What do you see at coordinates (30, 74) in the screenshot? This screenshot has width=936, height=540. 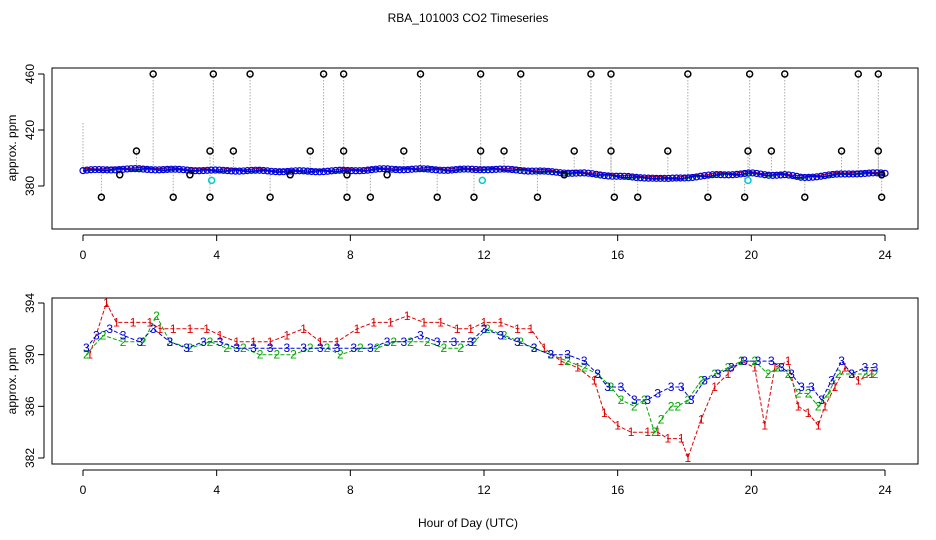 I see `top-y-tick-label: 460` at bounding box center [30, 74].